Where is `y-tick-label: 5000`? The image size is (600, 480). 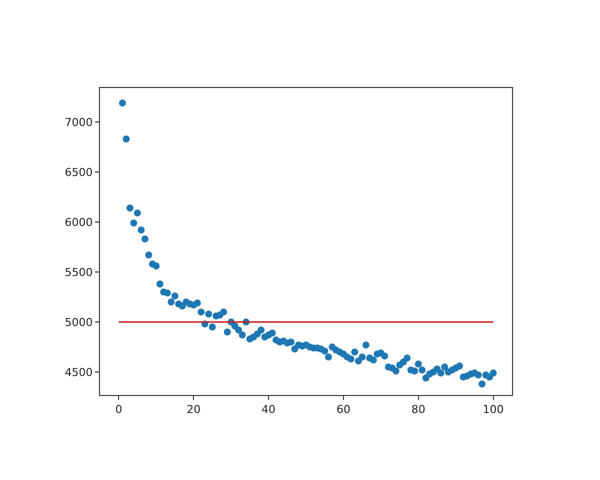 y-tick-label: 5000 is located at coordinates (78, 322).